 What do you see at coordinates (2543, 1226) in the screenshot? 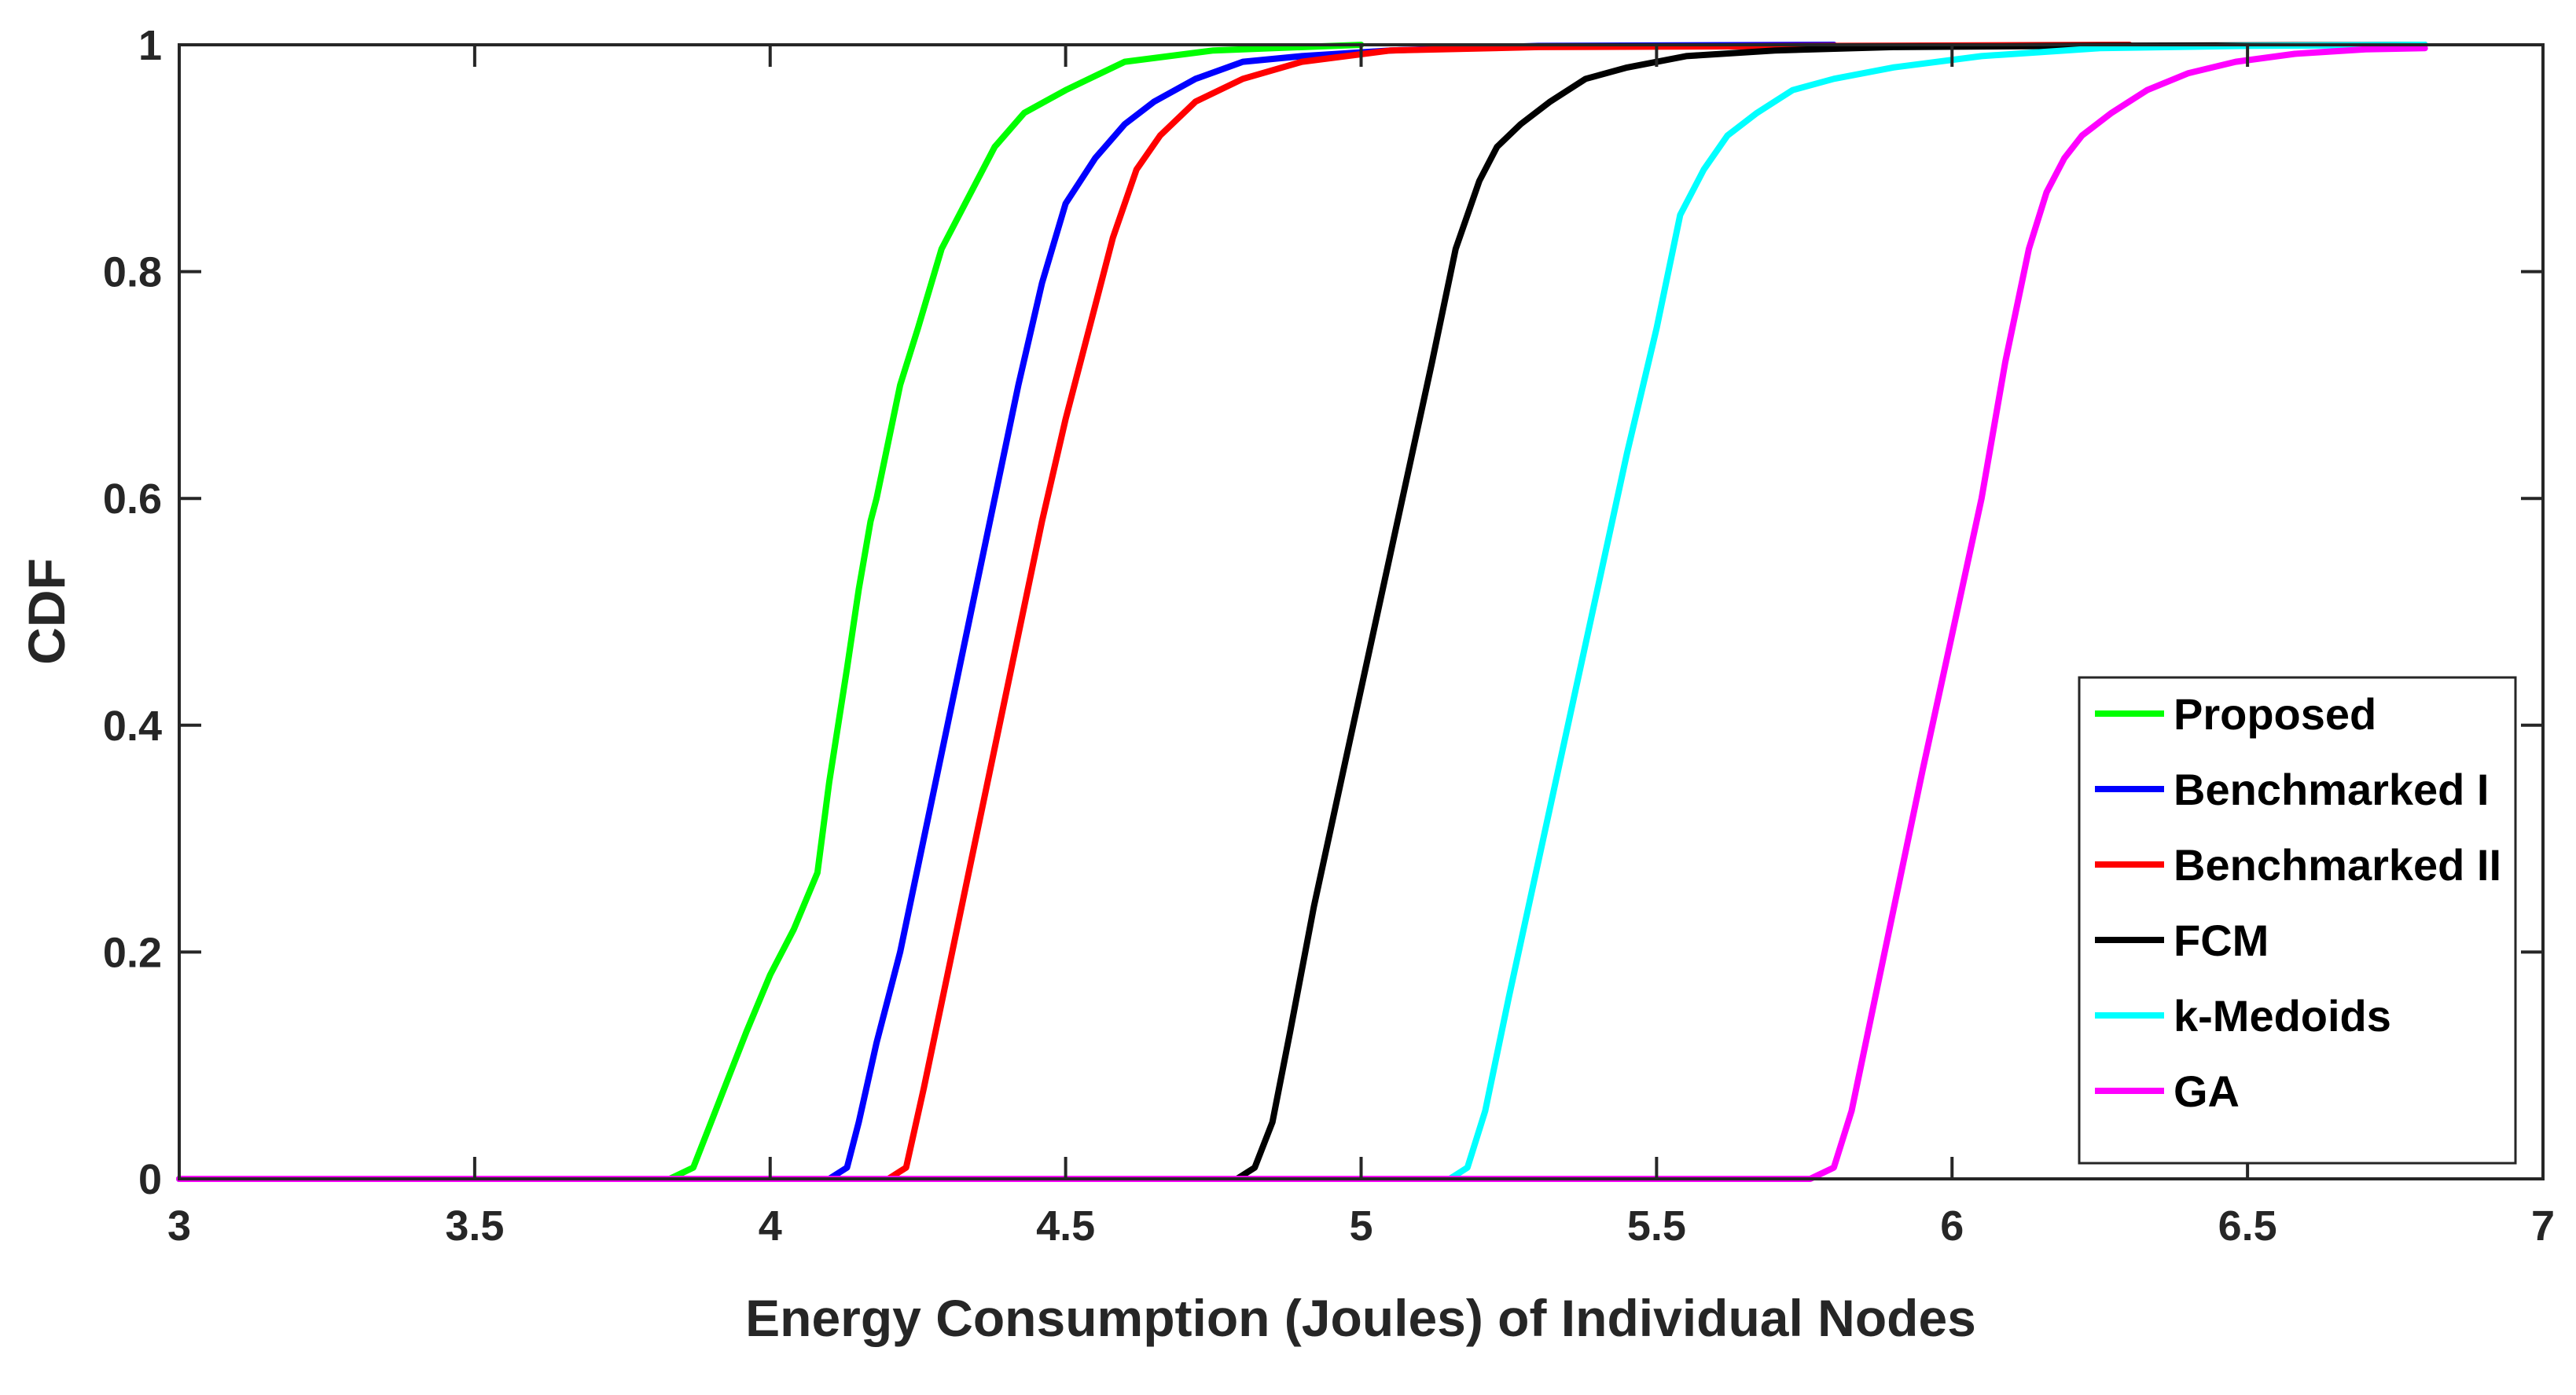
I see `x-tick-label: 7` at bounding box center [2543, 1226].